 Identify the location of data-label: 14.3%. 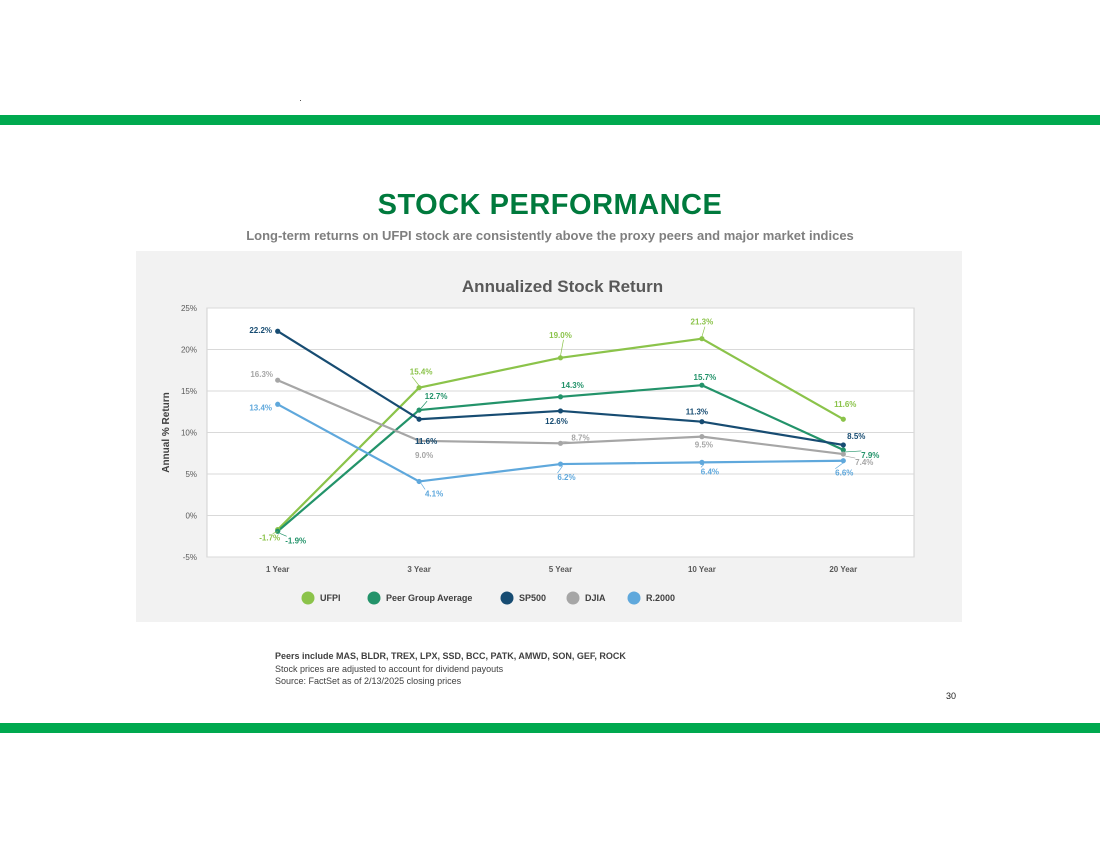
(572, 385).